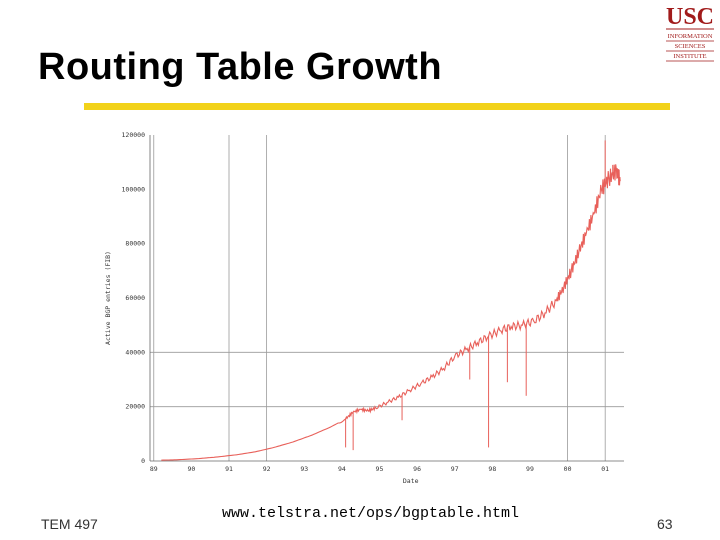 This screenshot has height=540, width=720. What do you see at coordinates (240, 67) in the screenshot?
I see `slide-title: Routing Table Growth` at bounding box center [240, 67].